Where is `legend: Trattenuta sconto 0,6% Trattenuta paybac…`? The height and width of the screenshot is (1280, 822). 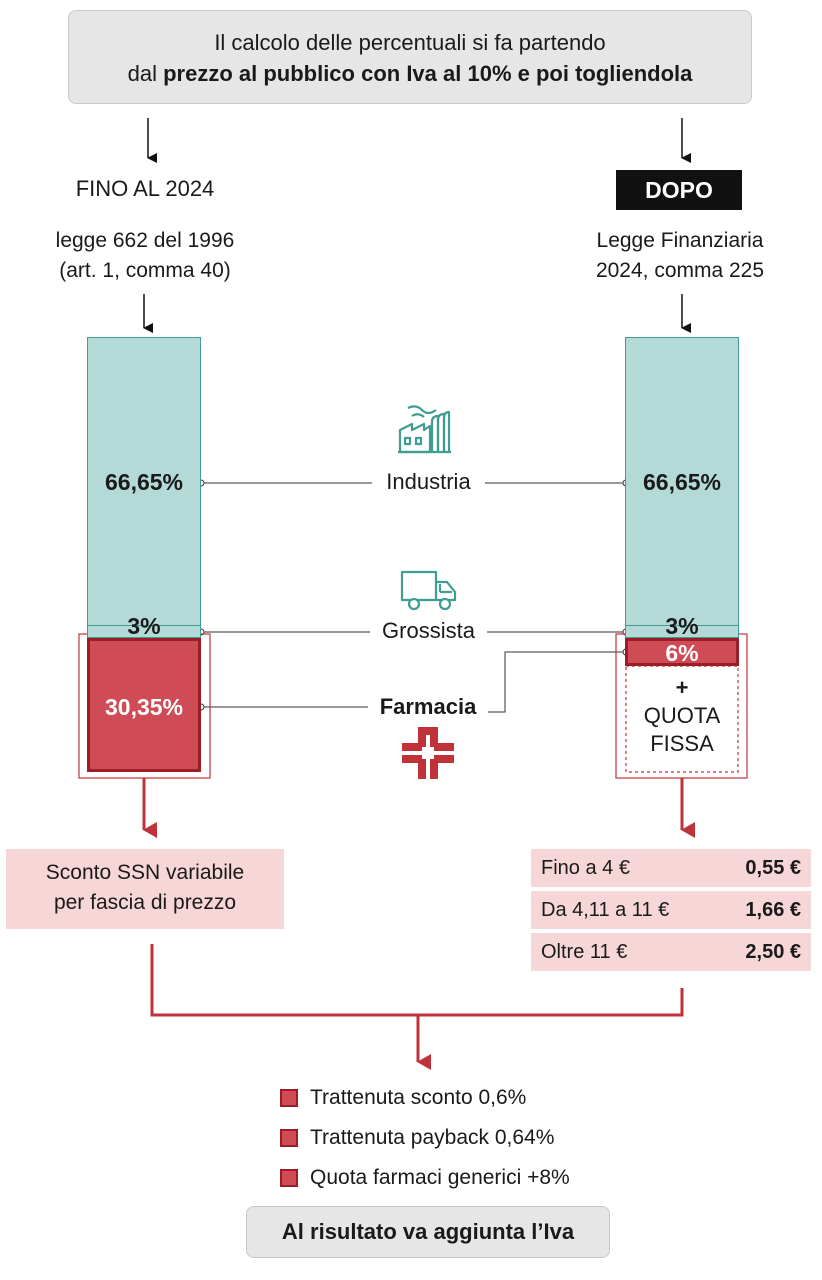
legend: Trattenuta sconto 0,6% Trattenuta paybac… is located at coordinates (425, 1138).